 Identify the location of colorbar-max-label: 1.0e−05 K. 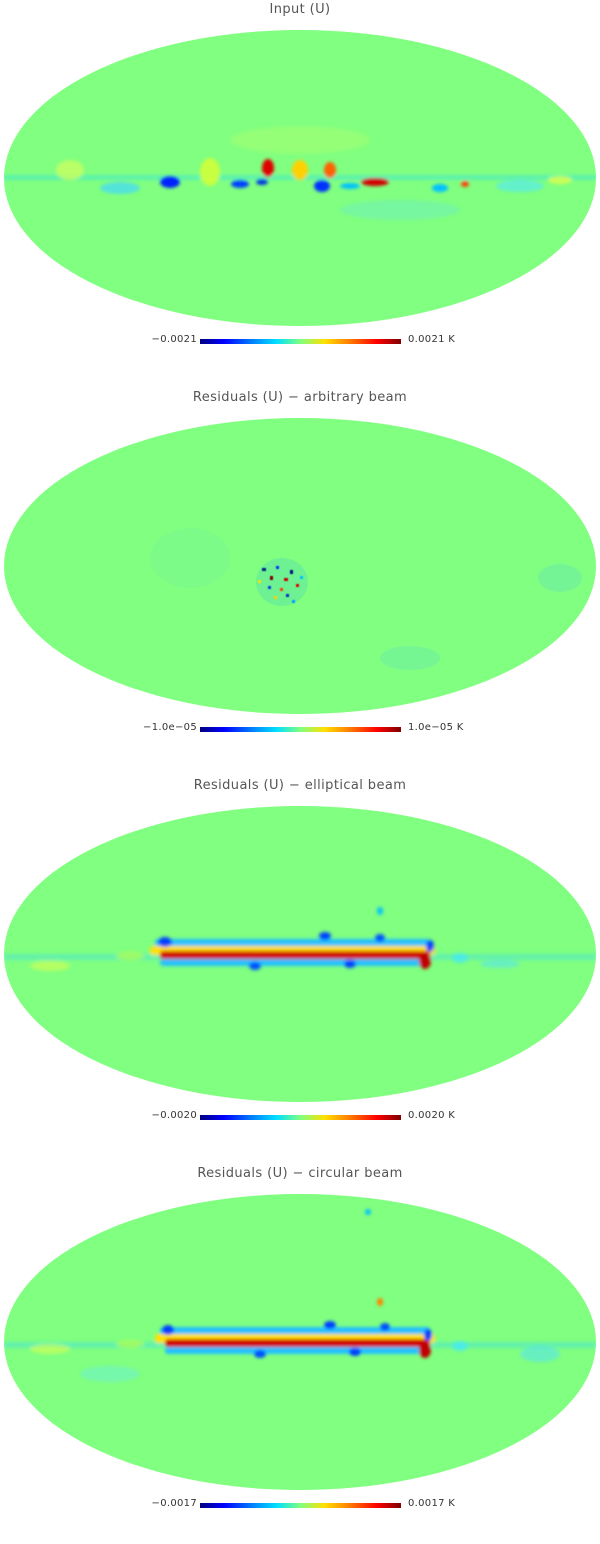
(436, 727).